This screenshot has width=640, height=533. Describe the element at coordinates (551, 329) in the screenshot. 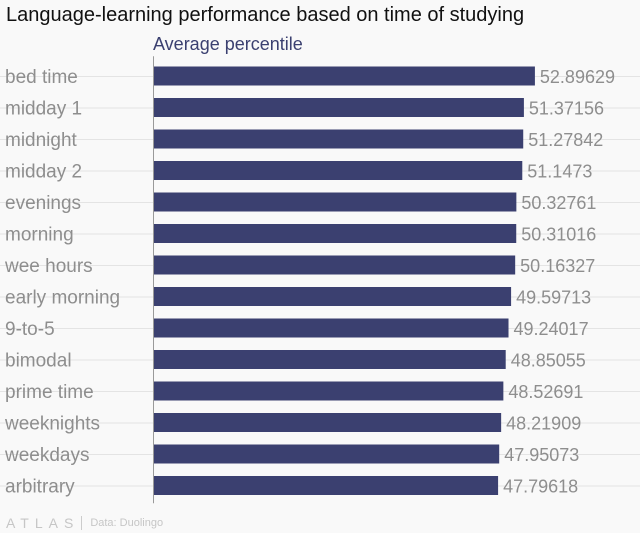

I see `value-label: 49.24017` at that location.